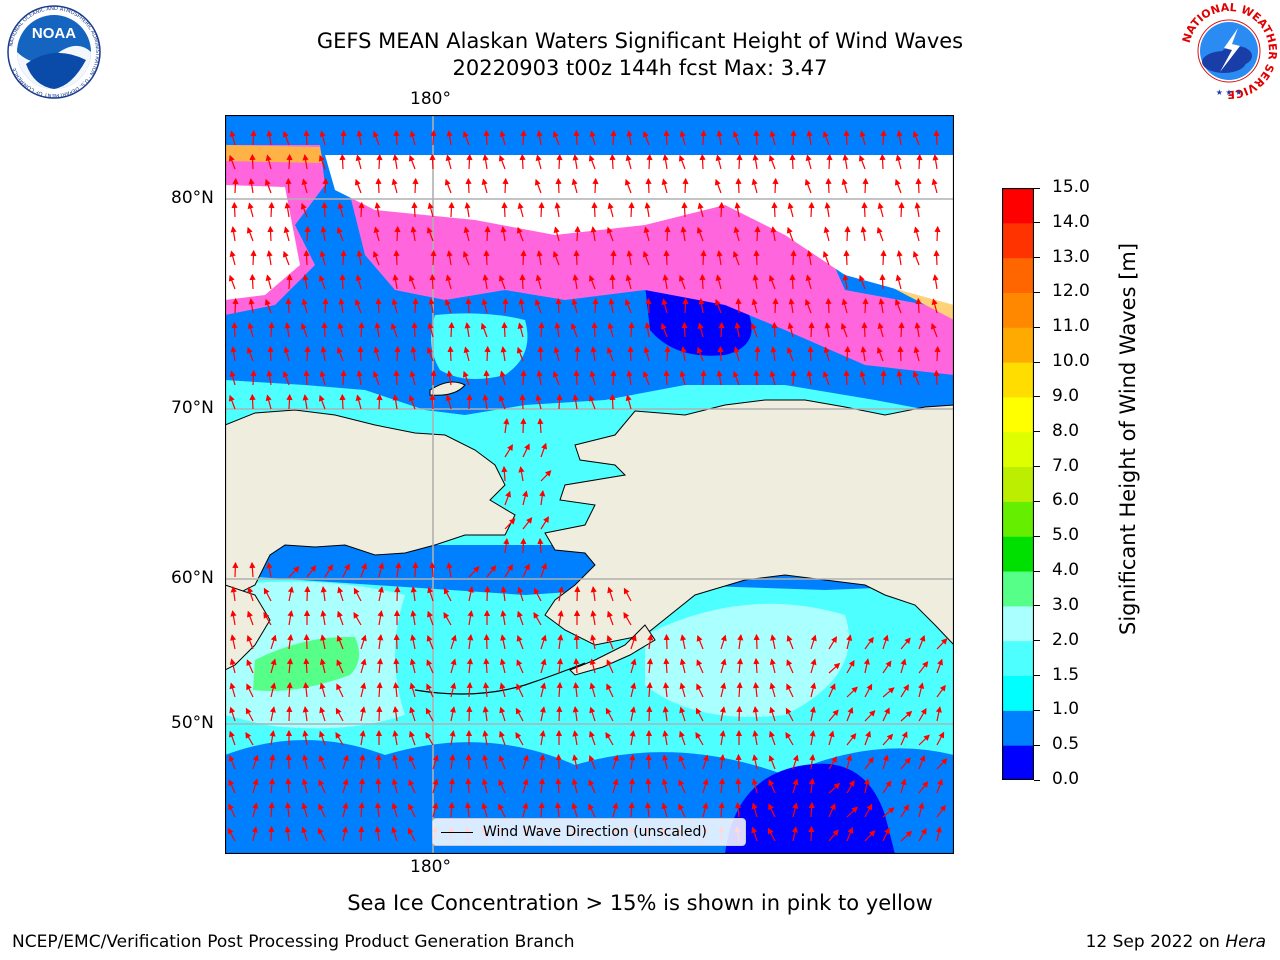 The width and height of the screenshot is (1280, 960). What do you see at coordinates (1066, 779) in the screenshot?
I see `colorbar-tick-label: 0.0` at bounding box center [1066, 779].